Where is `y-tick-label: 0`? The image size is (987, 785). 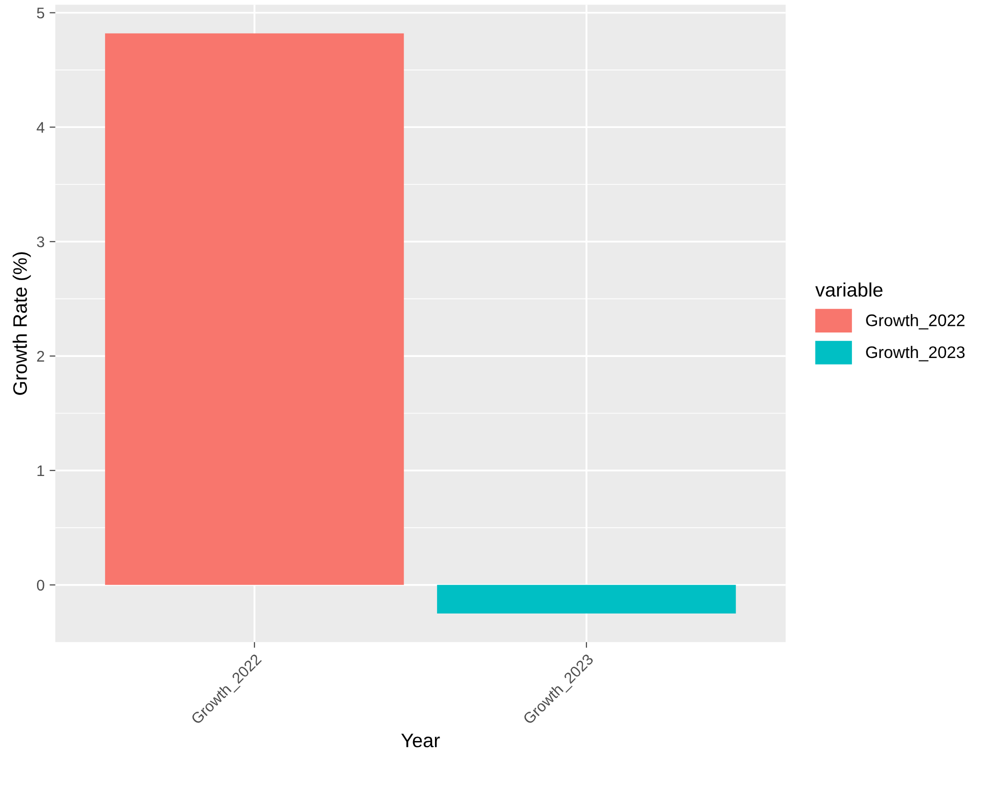
y-tick-label: 0 is located at coordinates (40, 585).